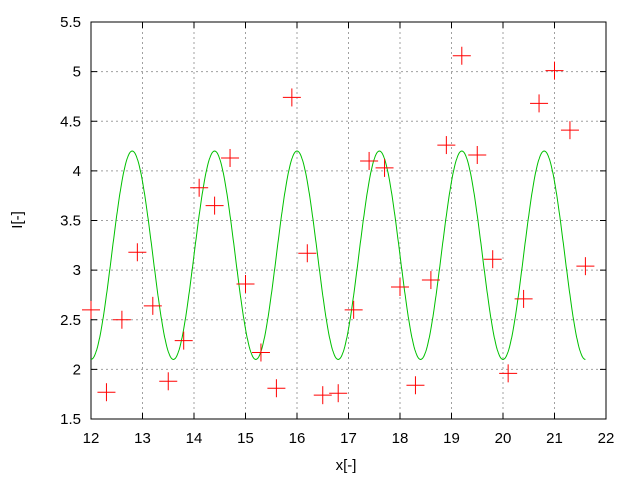 The width and height of the screenshot is (640, 480). I want to click on y-tick-label: 4.5, so click(70, 121).